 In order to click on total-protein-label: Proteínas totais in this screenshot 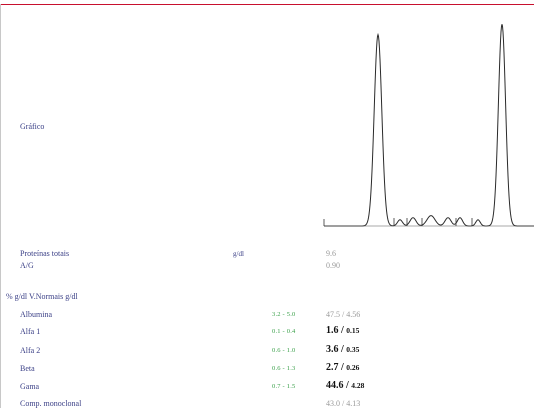, I will do `click(45, 253)`.